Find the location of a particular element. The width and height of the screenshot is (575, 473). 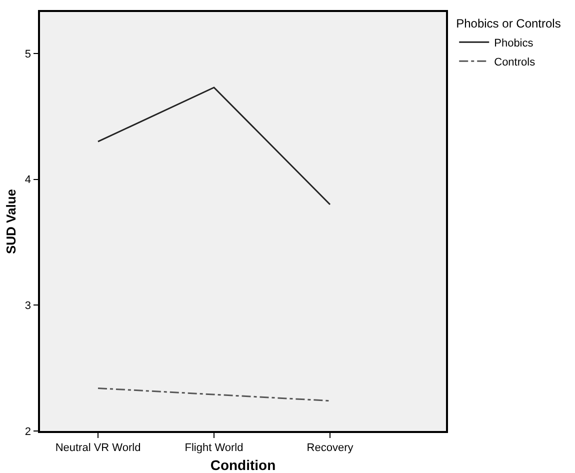

y-tick-label: 3 is located at coordinates (28, 306).